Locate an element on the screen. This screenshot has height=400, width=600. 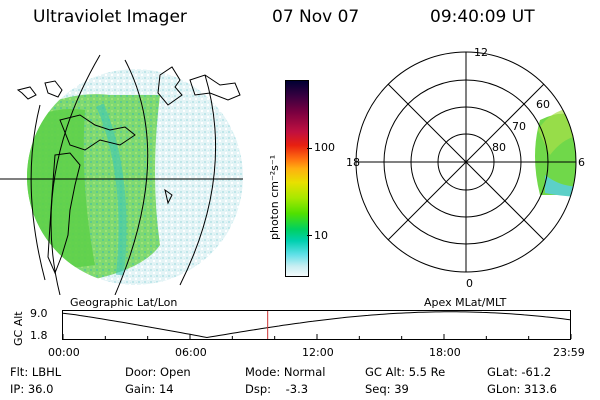
time-label: 09:40:09 UT is located at coordinates (482, 17).